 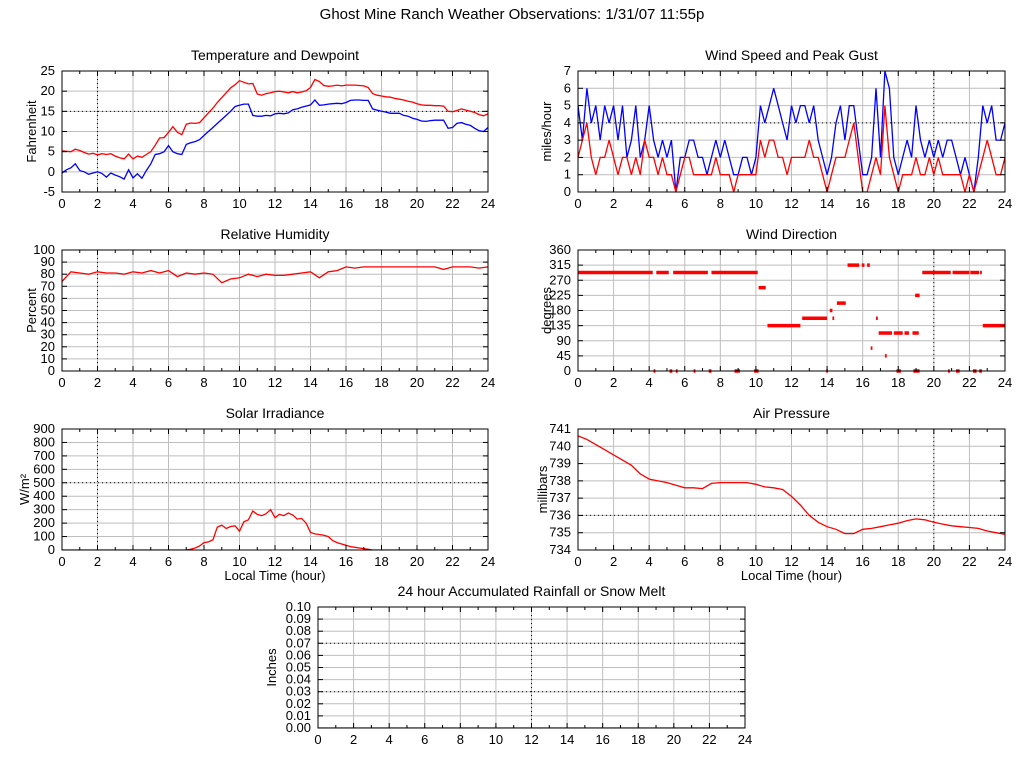 What do you see at coordinates (674, 739) in the screenshot?
I see `rainfall-xtick-label: 20` at bounding box center [674, 739].